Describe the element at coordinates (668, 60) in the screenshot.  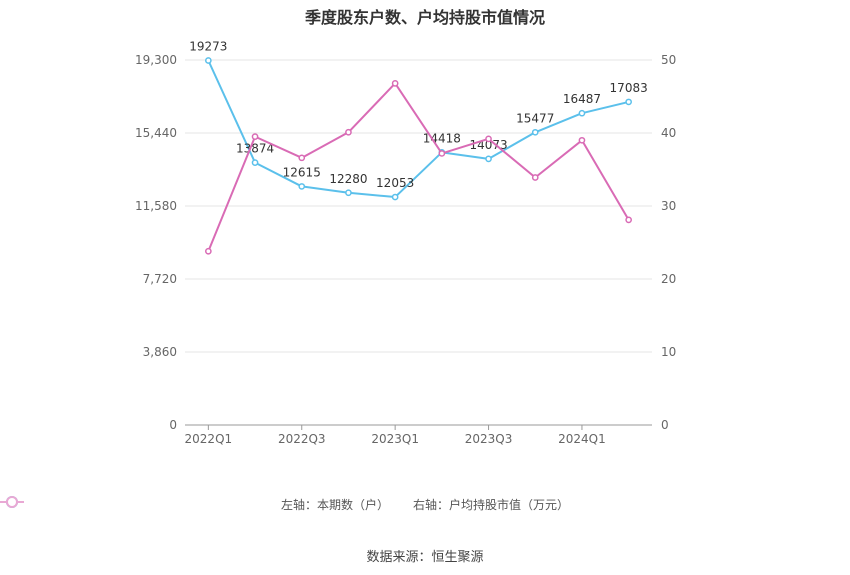
I see `y-right-tick-label: 50` at that location.